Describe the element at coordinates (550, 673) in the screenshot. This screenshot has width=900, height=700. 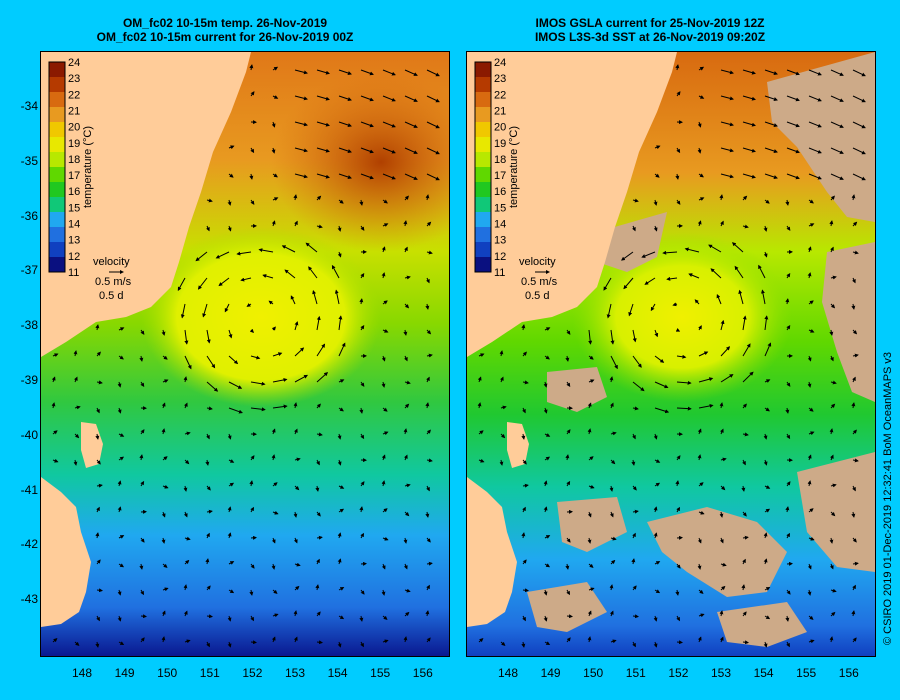
I see `longitude-tick: 149` at that location.